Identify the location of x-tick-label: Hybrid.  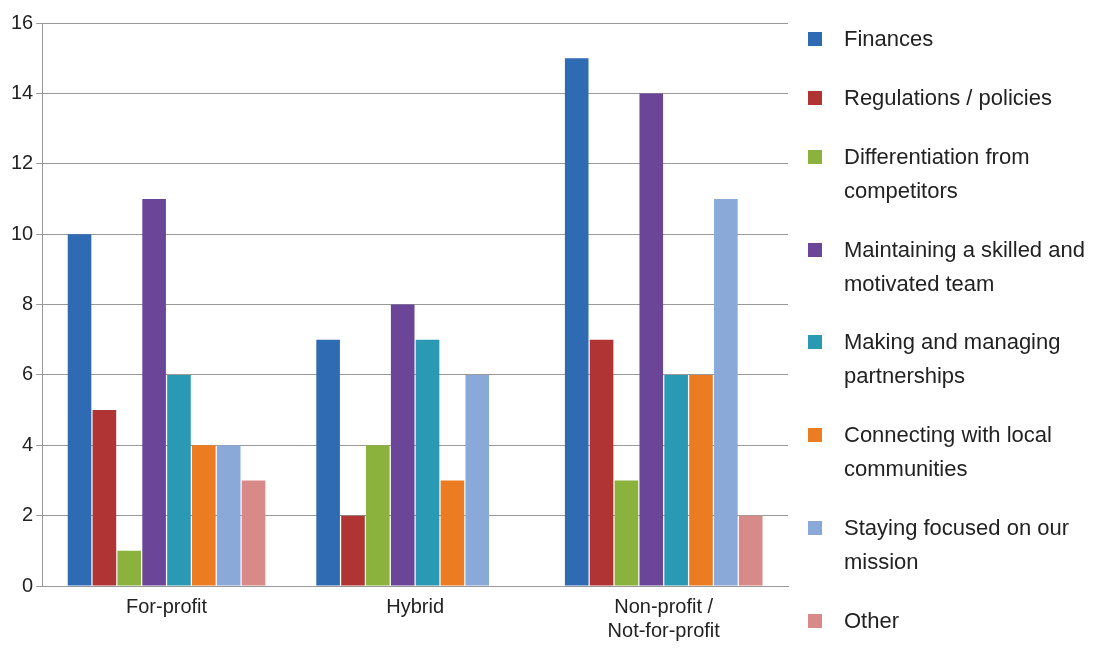
(415, 605).